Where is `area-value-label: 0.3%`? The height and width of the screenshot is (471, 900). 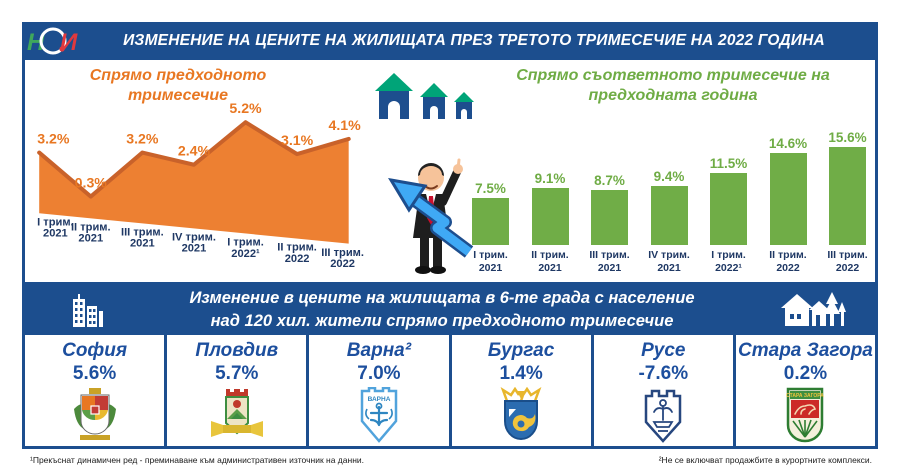
area-value-label: 0.3% is located at coordinates (91, 182).